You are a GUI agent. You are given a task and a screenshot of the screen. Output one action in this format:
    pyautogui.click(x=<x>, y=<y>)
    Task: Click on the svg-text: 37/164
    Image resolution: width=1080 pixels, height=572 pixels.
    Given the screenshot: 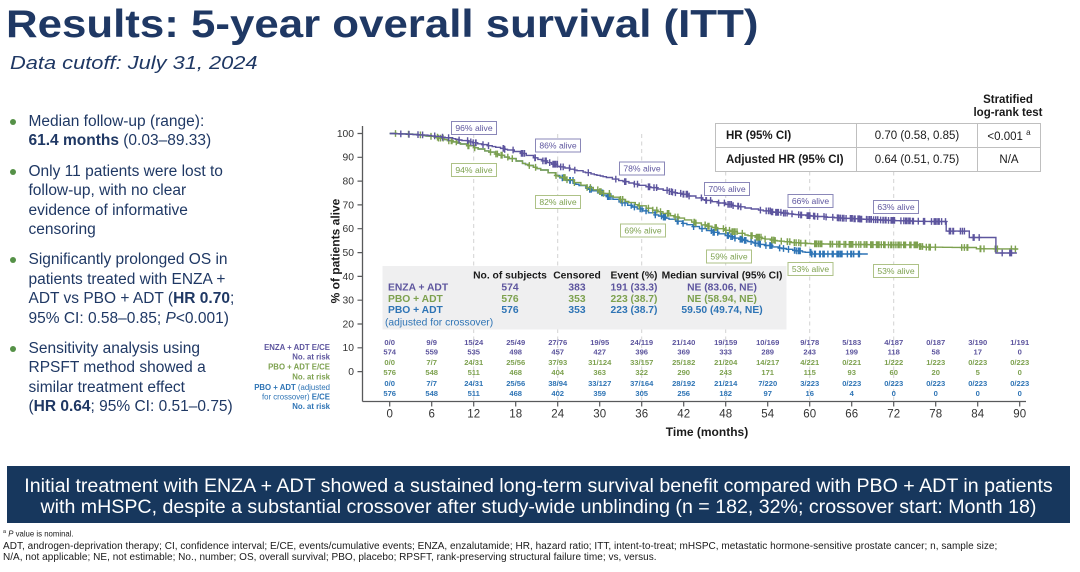 What is the action you would take?
    pyautogui.click(x=642, y=383)
    